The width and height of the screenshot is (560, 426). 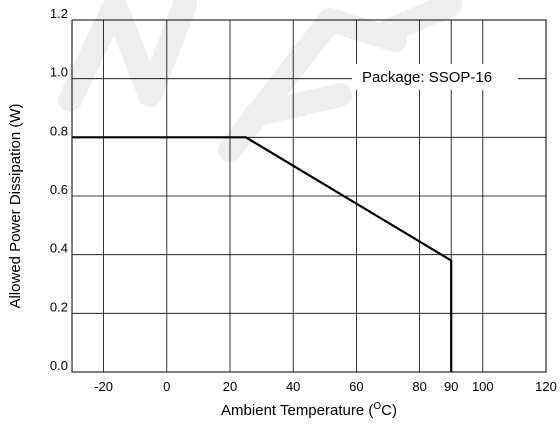 I want to click on package-annotation: Package: SSOP-16, so click(x=427, y=77).